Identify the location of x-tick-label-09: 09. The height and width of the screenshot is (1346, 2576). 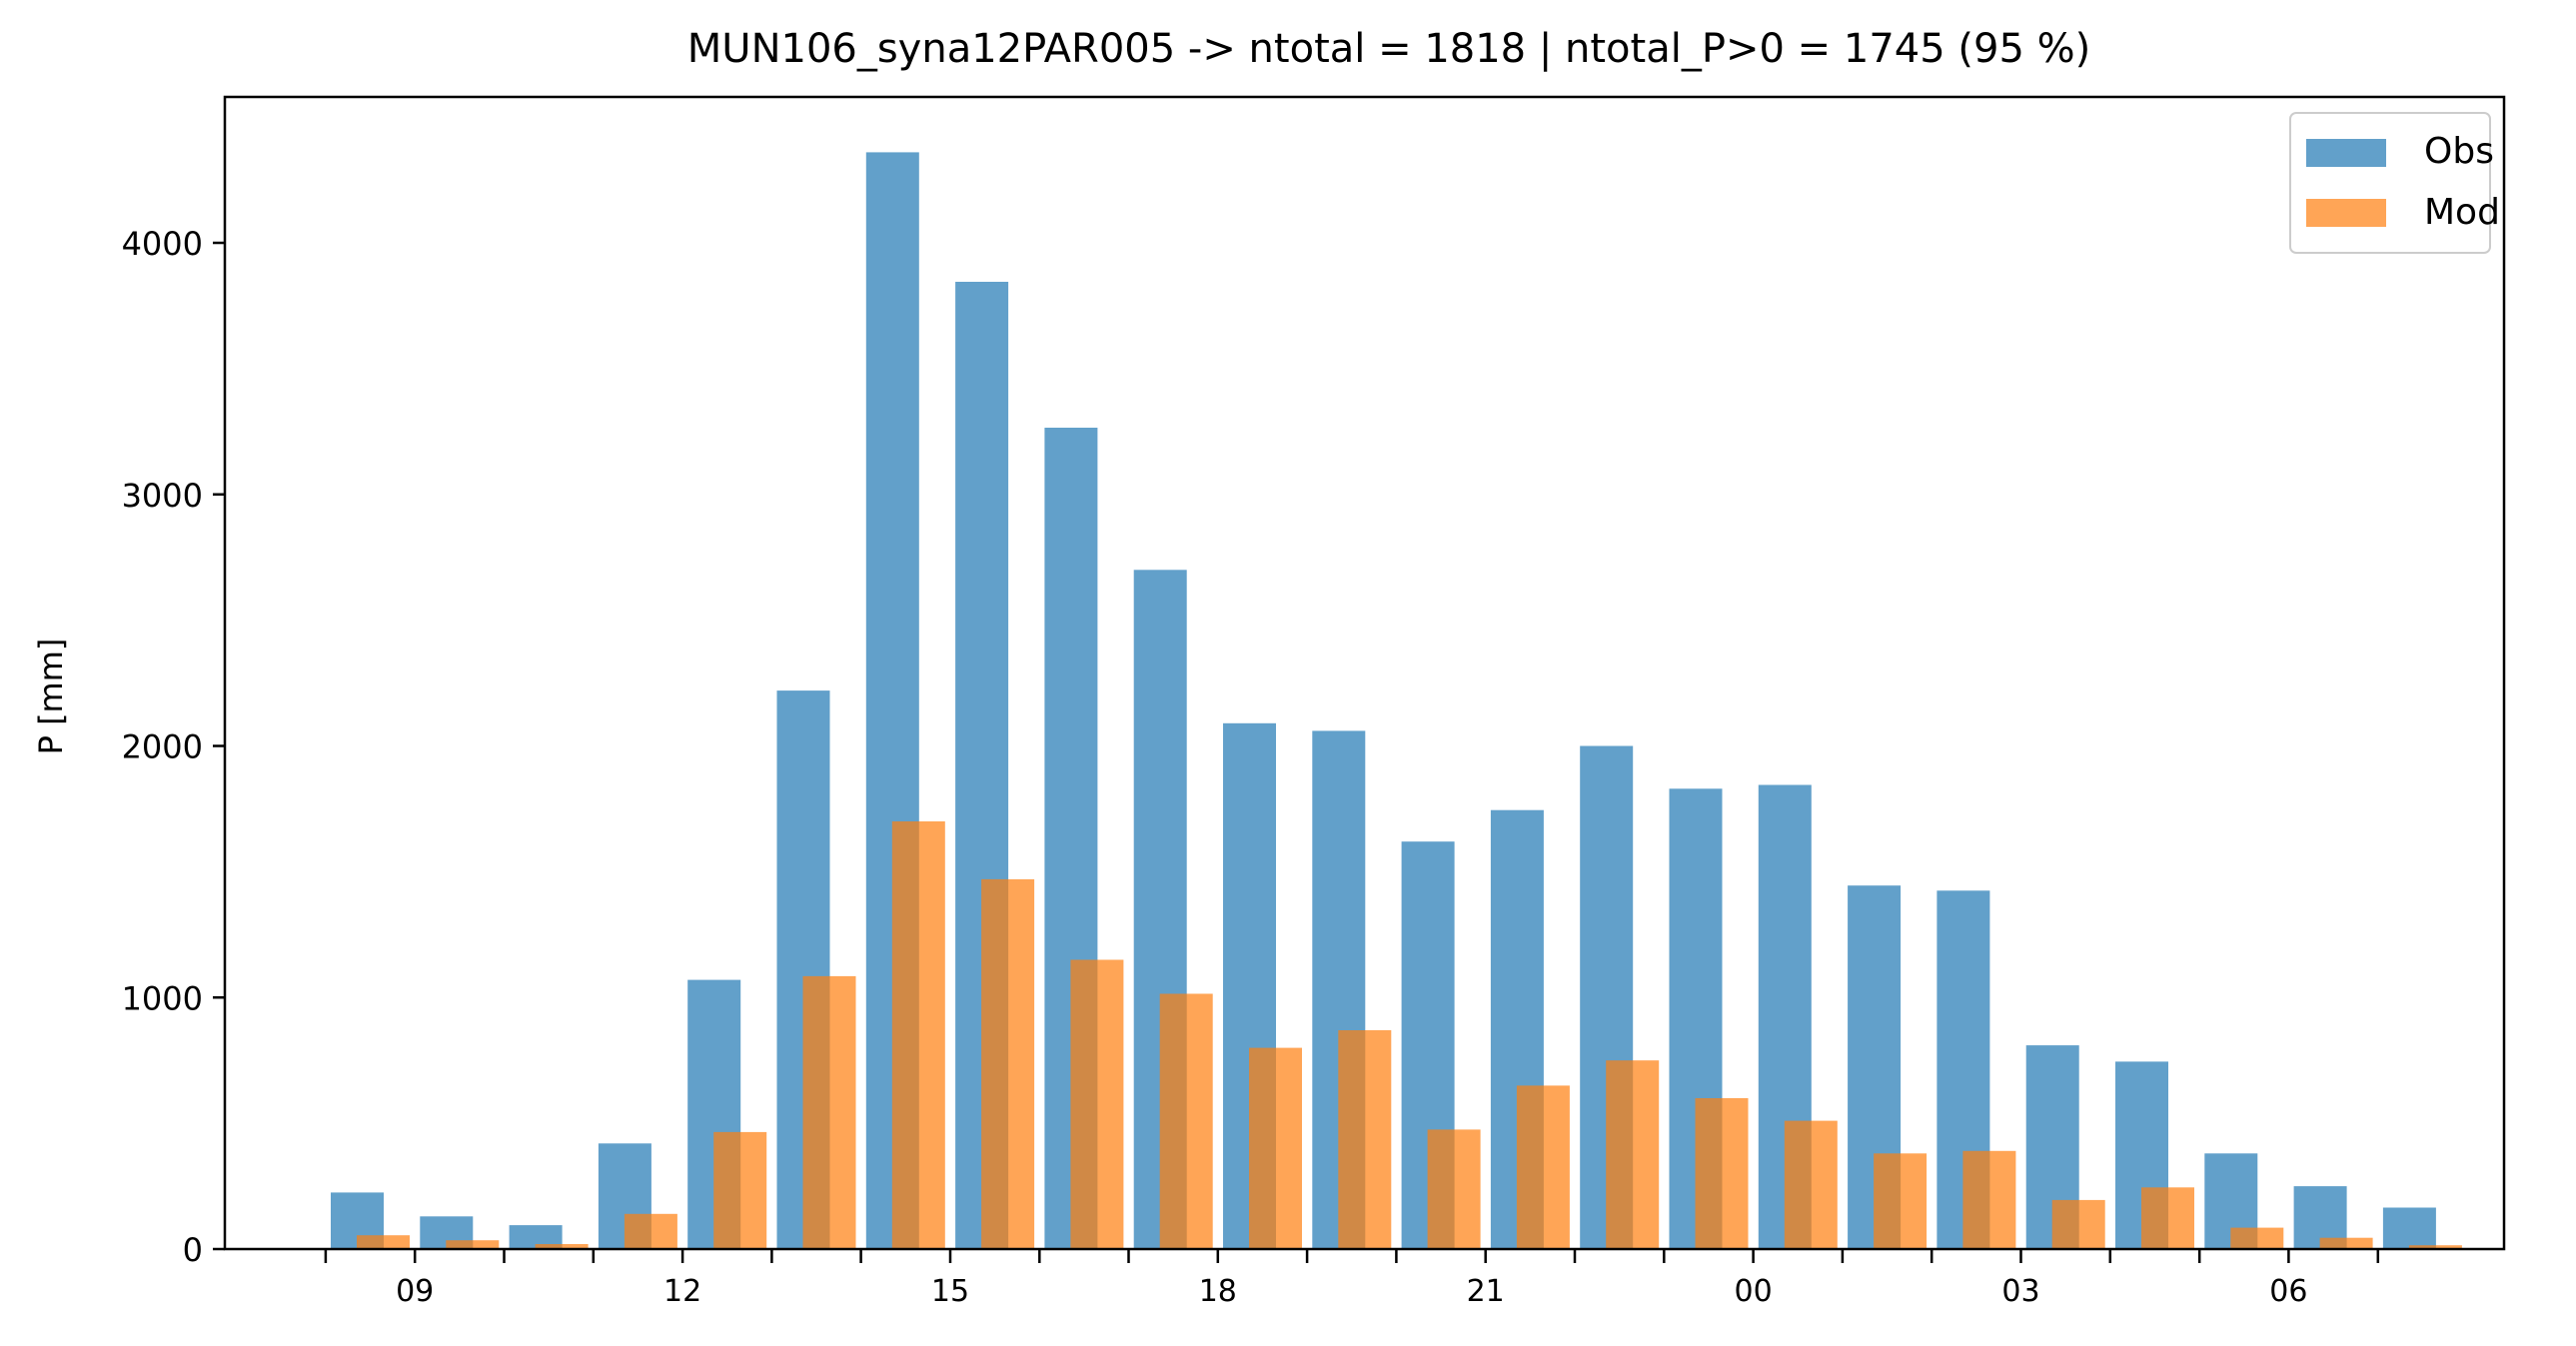
(415, 1291).